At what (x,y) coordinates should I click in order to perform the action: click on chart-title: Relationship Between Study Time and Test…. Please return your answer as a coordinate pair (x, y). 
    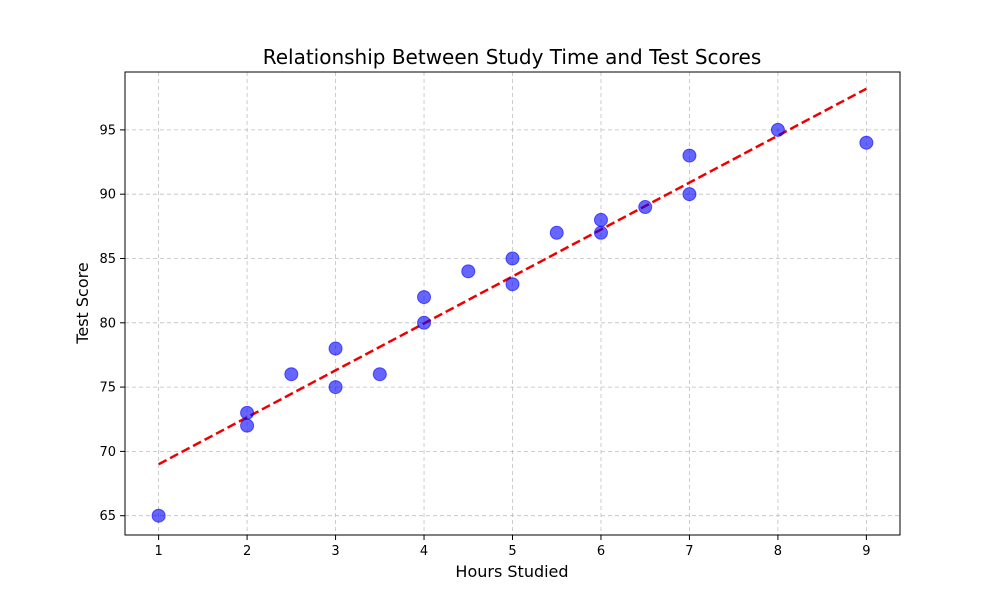
    Looking at the image, I should click on (512, 57).